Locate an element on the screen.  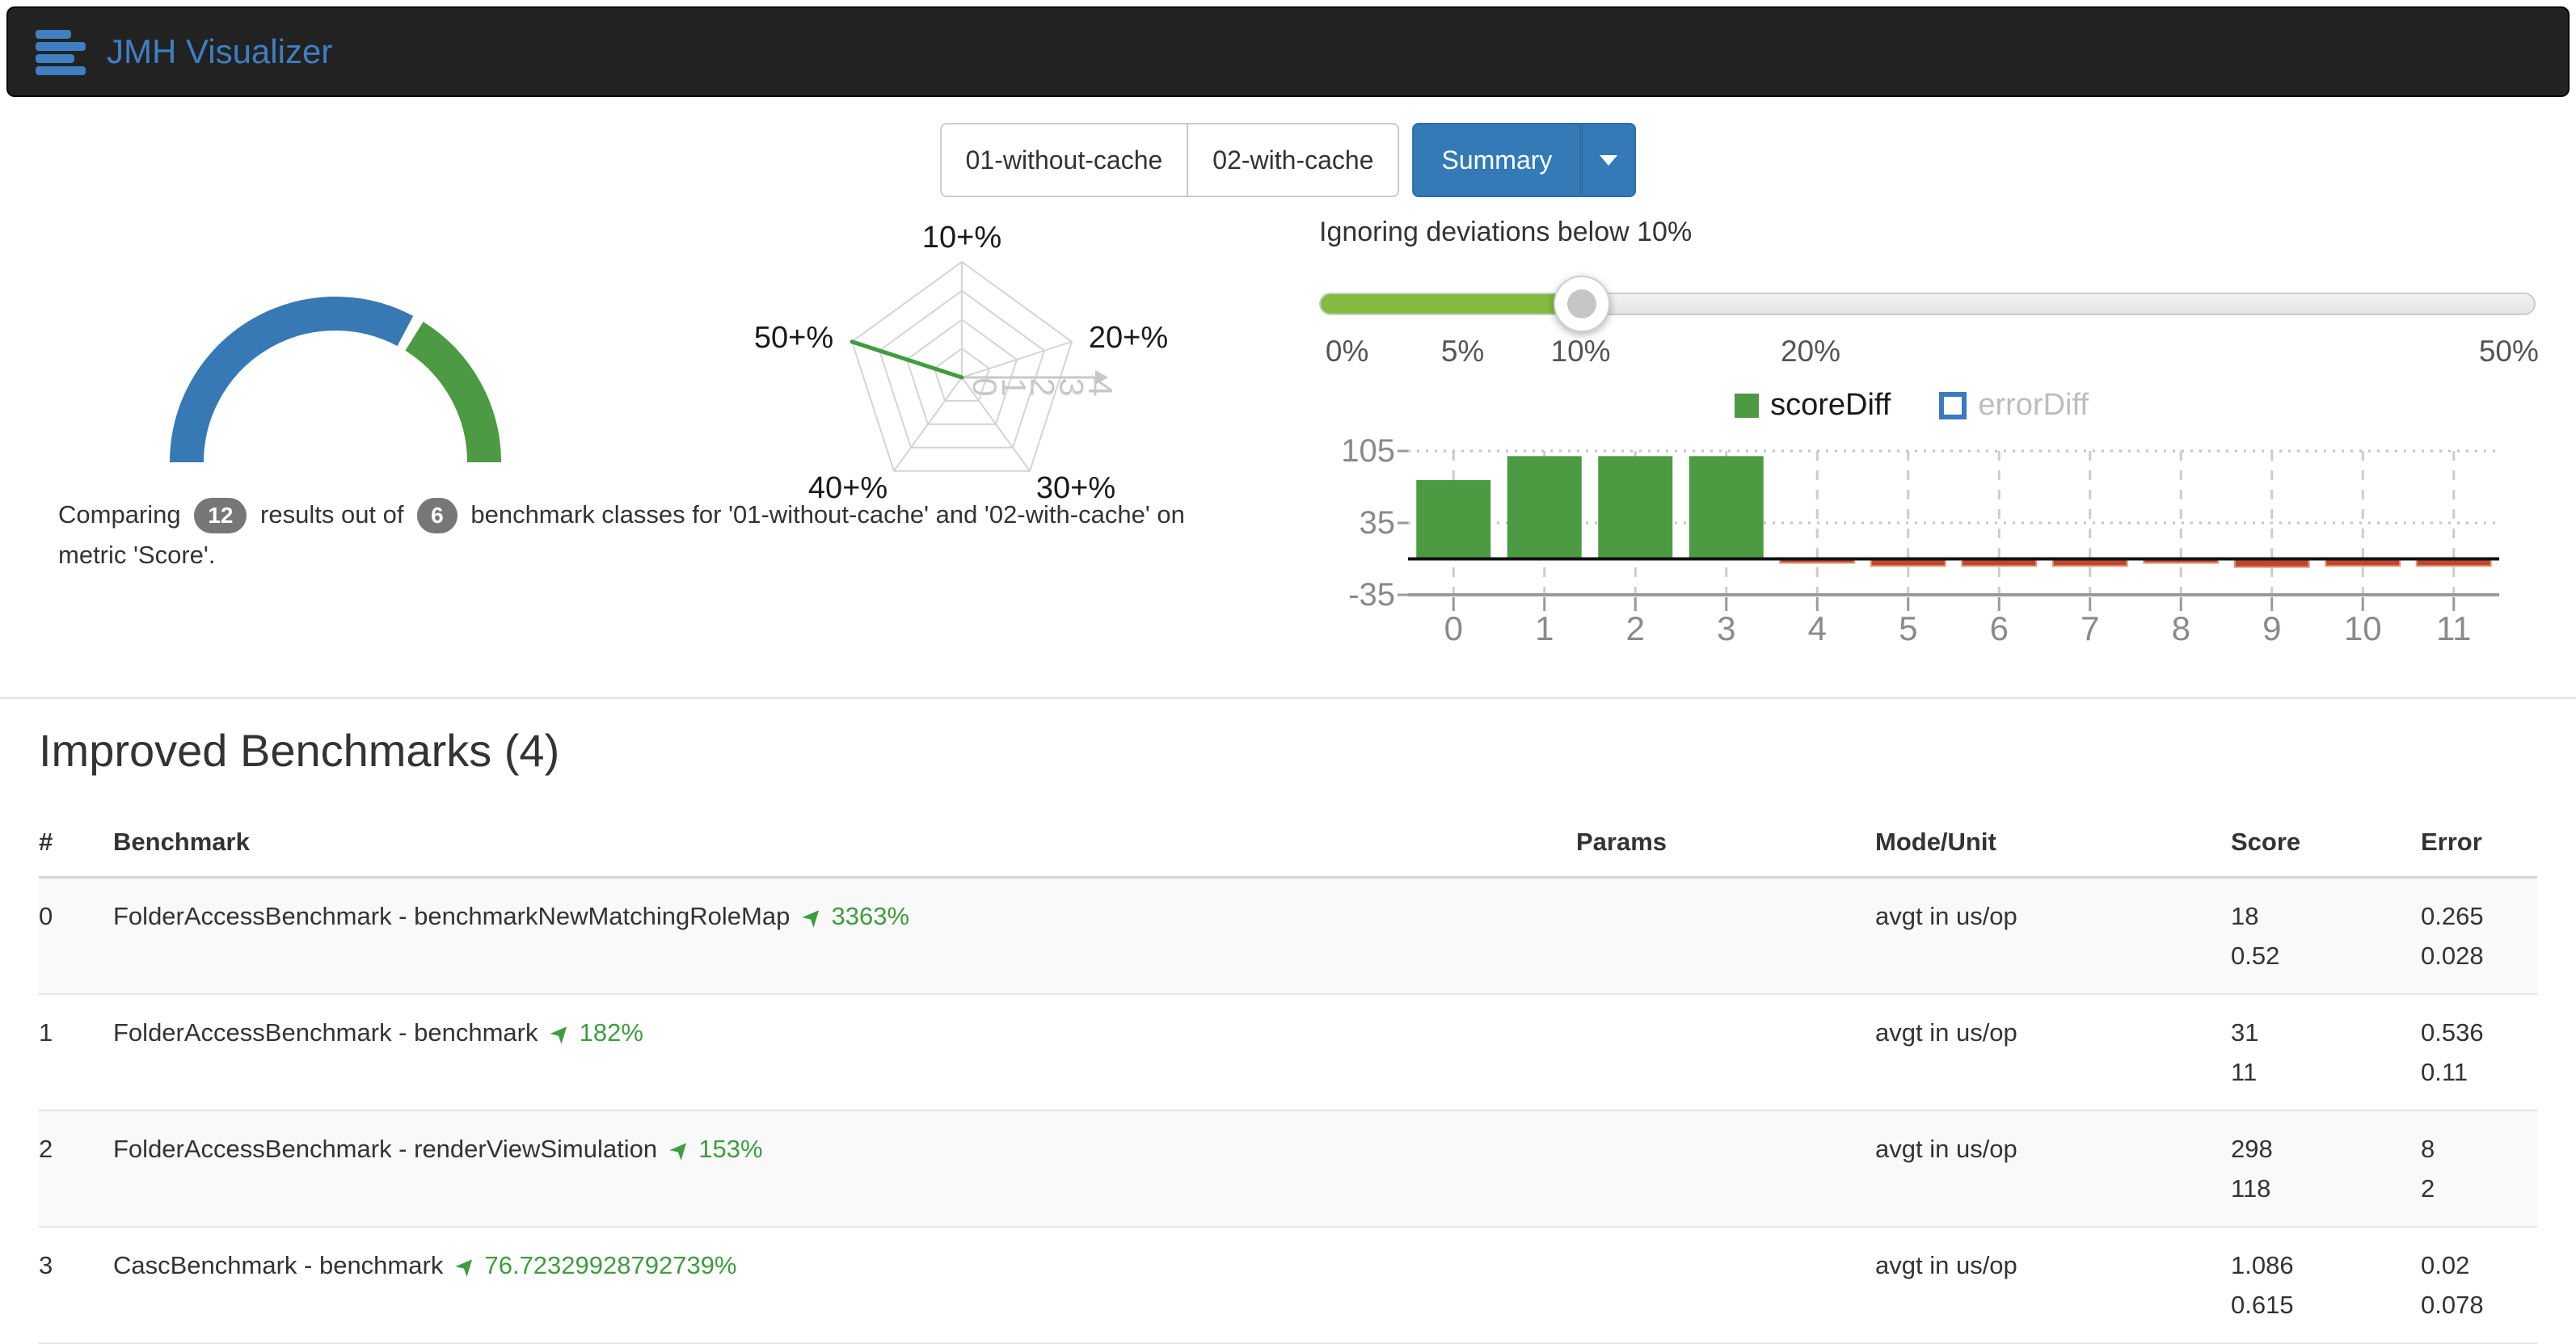
col-header-num: # is located at coordinates (76, 846).